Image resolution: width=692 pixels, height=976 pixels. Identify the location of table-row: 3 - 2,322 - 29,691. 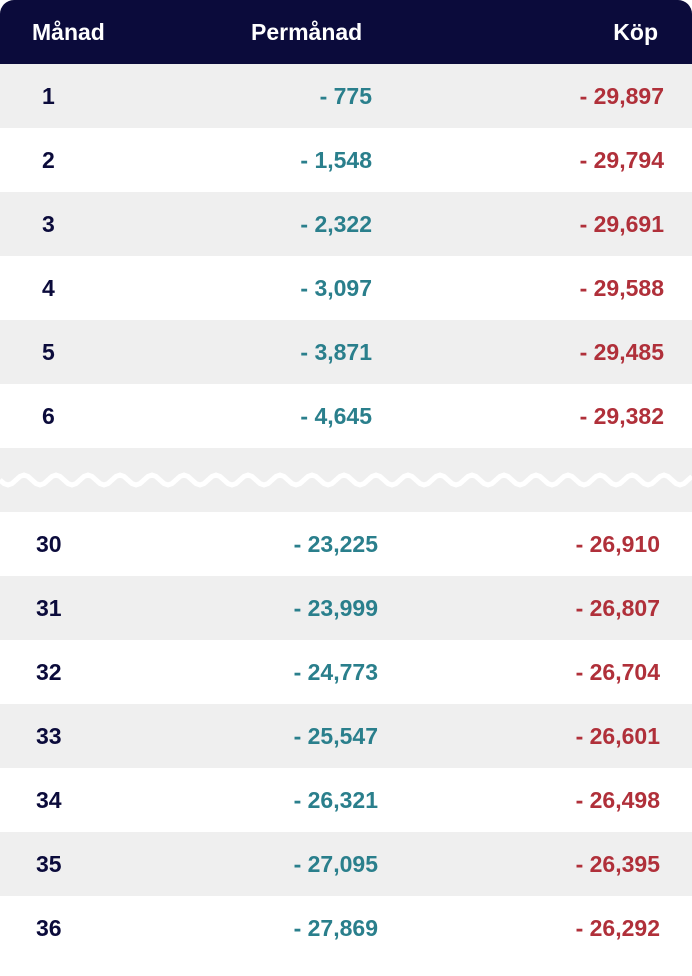
(346, 224).